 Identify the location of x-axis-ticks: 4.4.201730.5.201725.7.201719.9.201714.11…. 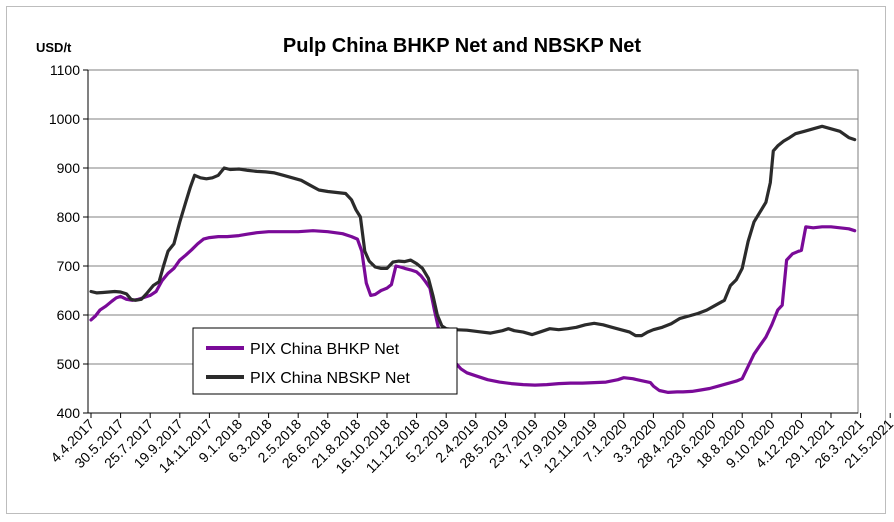
(470, 445).